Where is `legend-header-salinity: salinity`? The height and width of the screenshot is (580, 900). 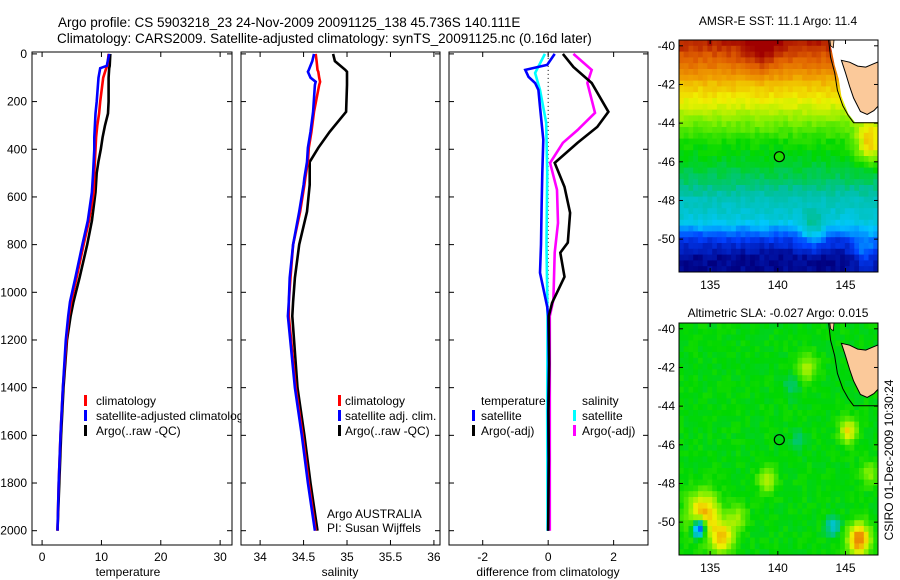
legend-header-salinity: salinity is located at coordinates (600, 401).